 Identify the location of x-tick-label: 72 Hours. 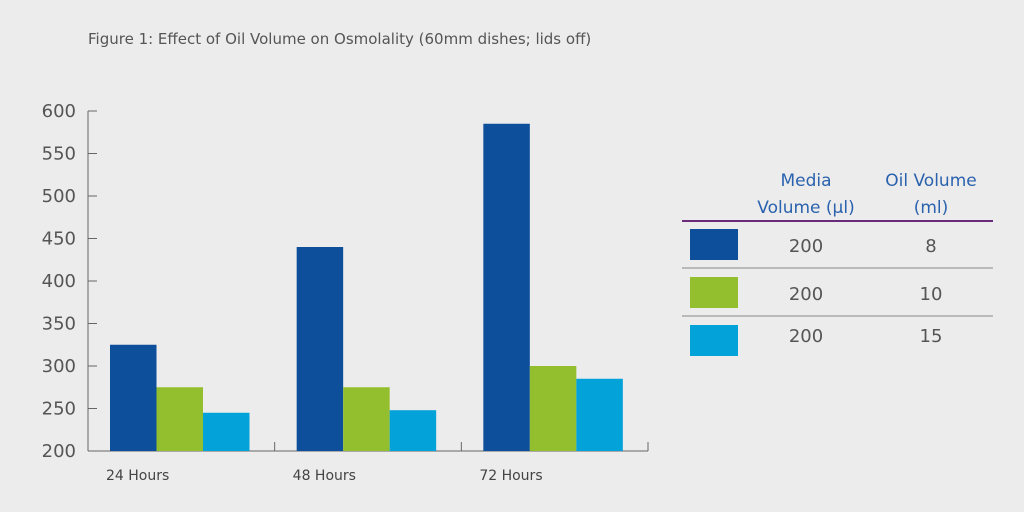
(510, 476).